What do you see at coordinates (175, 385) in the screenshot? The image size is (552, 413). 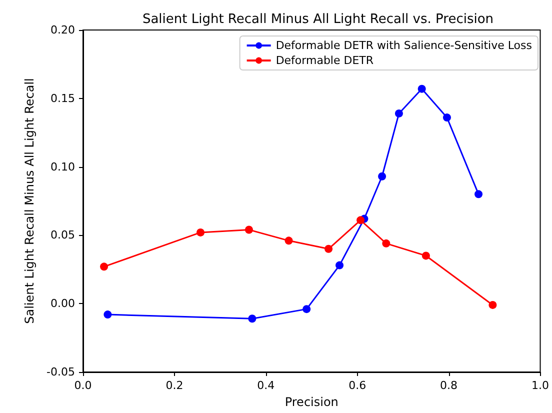 I see `x-tick-label: 0.2` at bounding box center [175, 385].